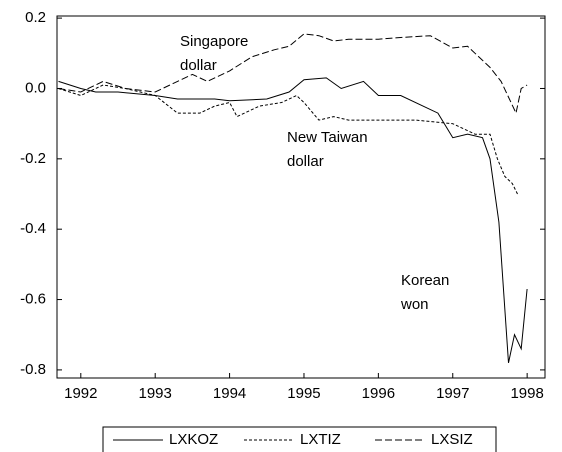 Image resolution: width=562 pixels, height=452 pixels. I want to click on annotation: Singapore, so click(214, 41).